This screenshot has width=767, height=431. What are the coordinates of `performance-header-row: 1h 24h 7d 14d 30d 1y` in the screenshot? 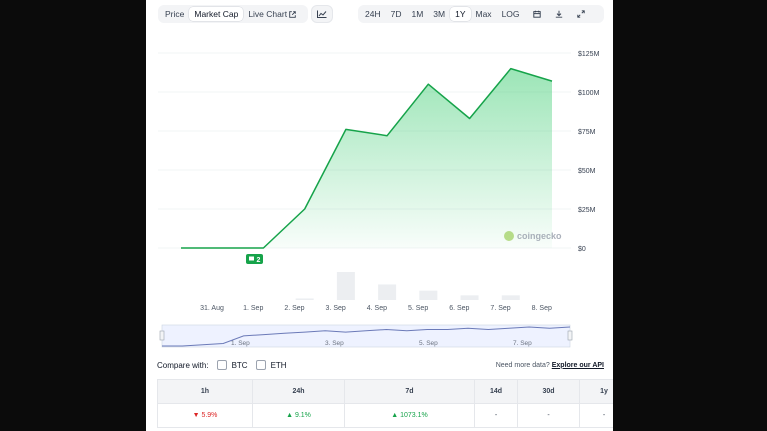 It's located at (385, 391).